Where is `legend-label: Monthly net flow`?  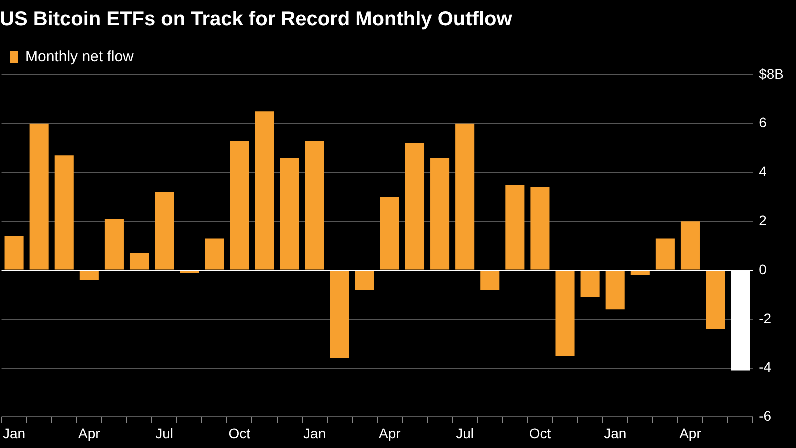
legend-label: Monthly net flow is located at coordinates (80, 57).